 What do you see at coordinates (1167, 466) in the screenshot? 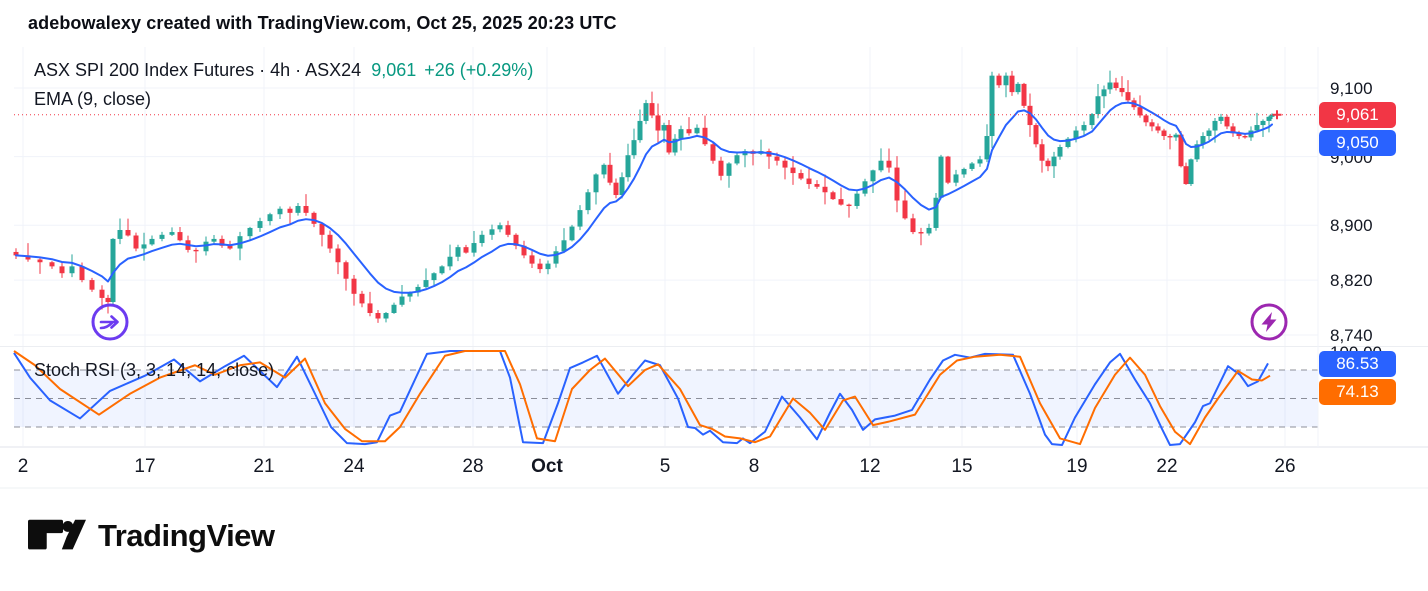
I see `time-axis-label: 22` at bounding box center [1167, 466].